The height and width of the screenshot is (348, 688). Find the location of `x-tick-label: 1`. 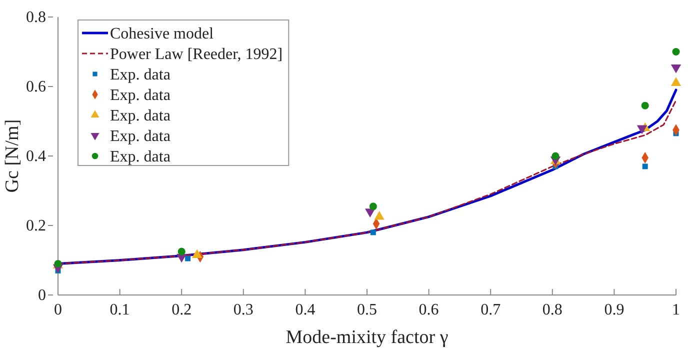

x-tick-label: 1 is located at coordinates (676, 309).